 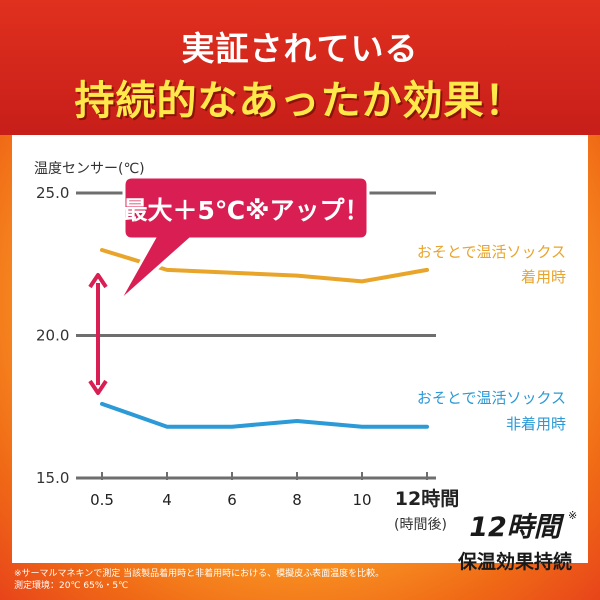 I want to click on arrow-up-icon, so click(x=98, y=281).